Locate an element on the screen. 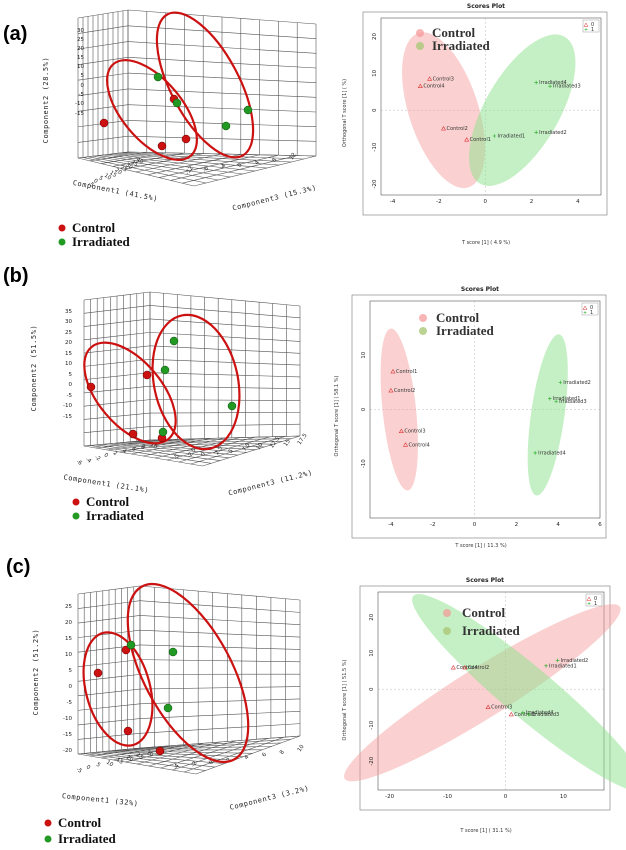 This screenshot has width=626, height=850. panel-label: (a) is located at coordinates (15, 34).